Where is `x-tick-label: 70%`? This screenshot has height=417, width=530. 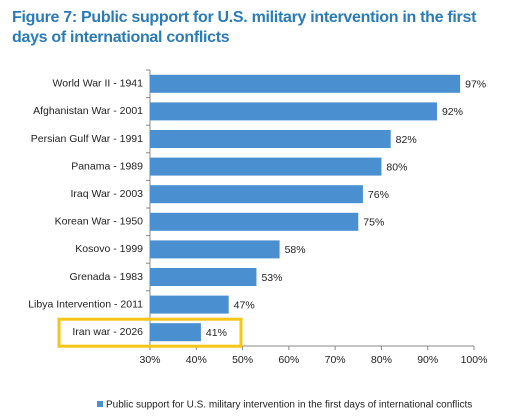
x-tick-label: 70% is located at coordinates (335, 360).